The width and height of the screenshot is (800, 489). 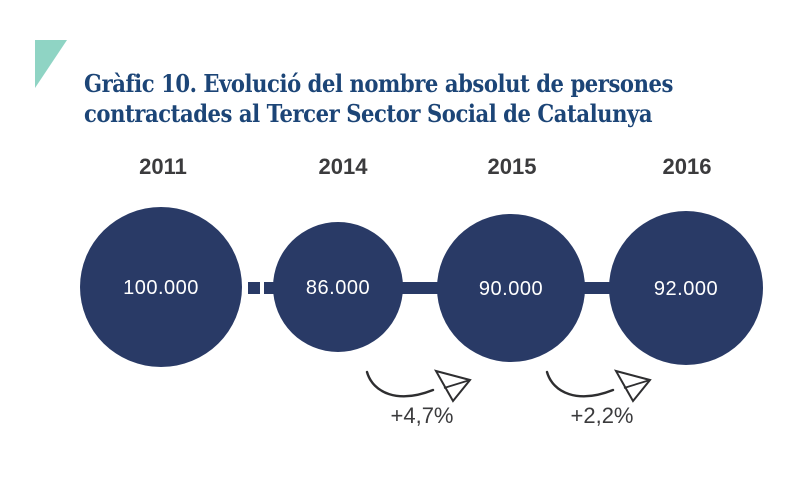 I want to click on circle-2011, so click(x=161, y=287).